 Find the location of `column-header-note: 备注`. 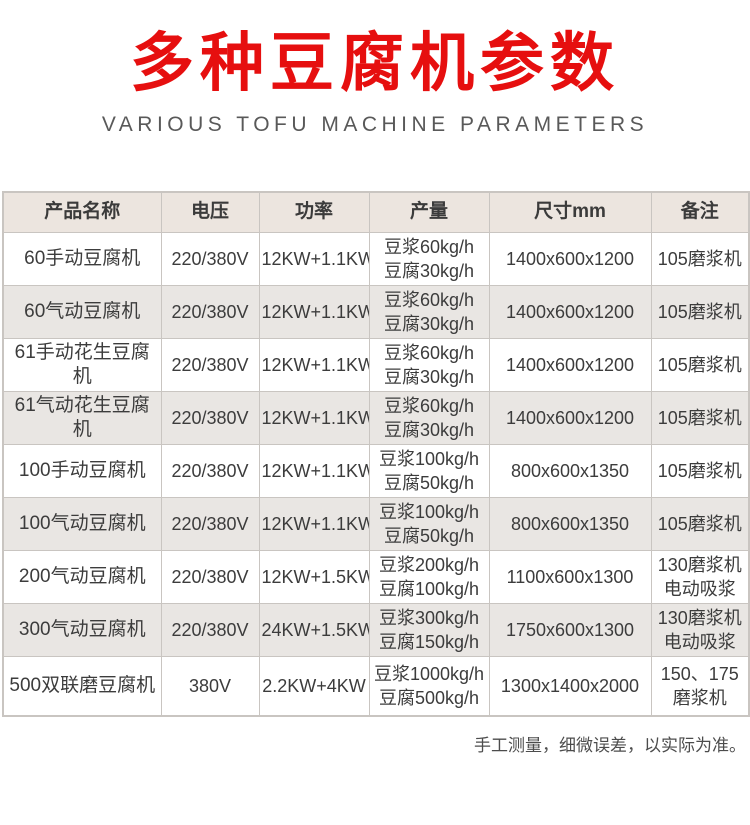

column-header-note: 备注 is located at coordinates (700, 212).